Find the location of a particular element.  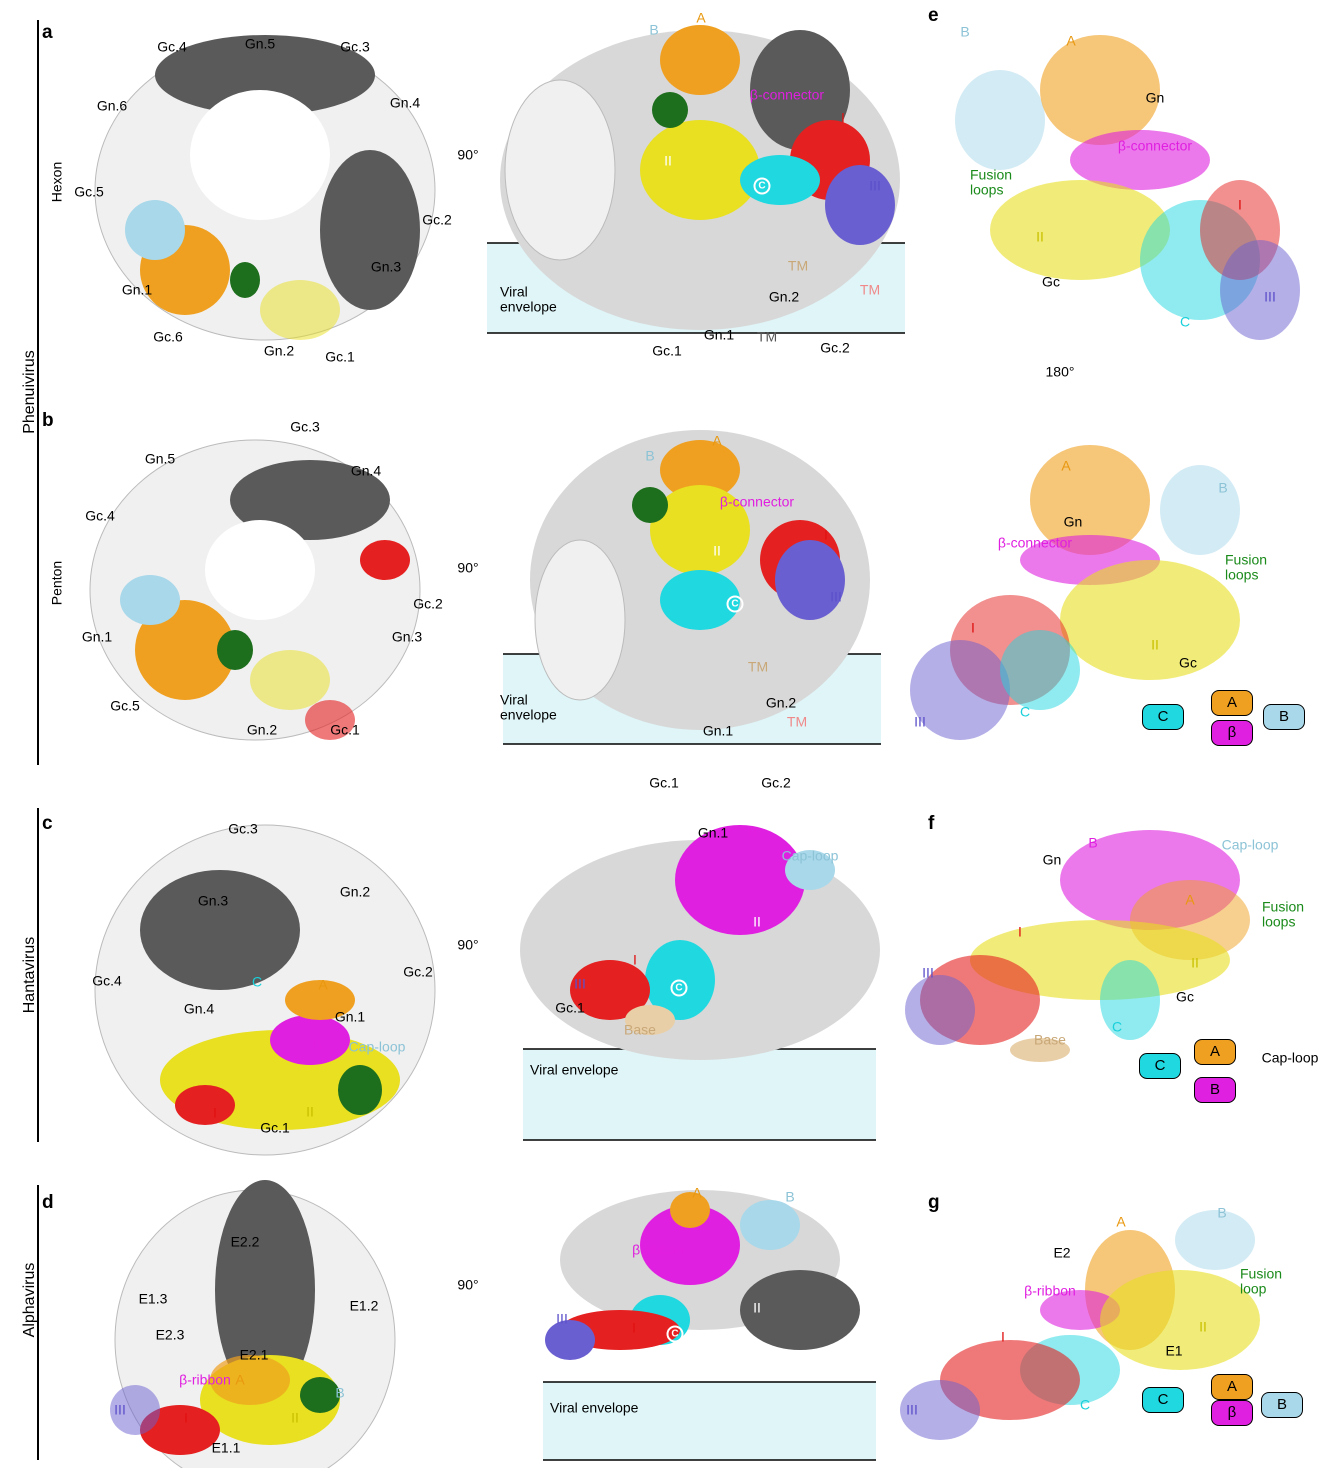

label: Gc.4 is located at coordinates (107, 980).